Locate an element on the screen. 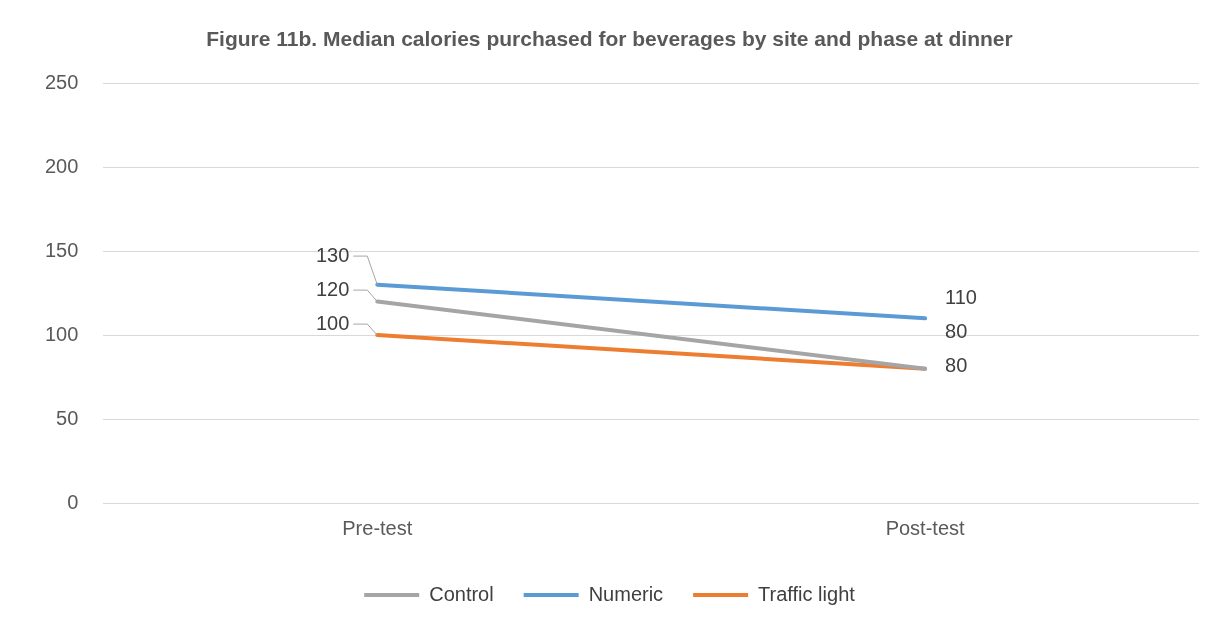 This screenshot has height=625, width=1219. data-label: 120 is located at coordinates (332, 288).